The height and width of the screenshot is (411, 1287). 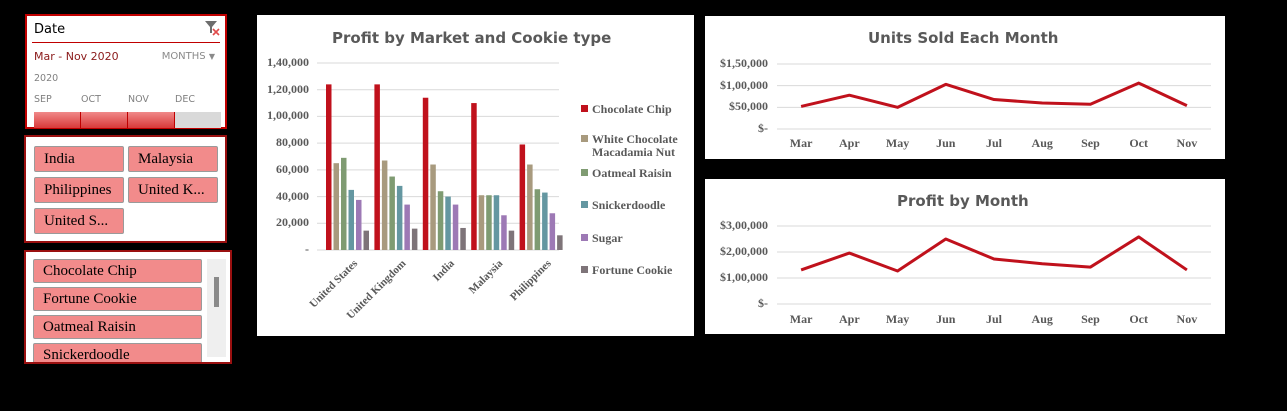 I want to click on timeline-month-sep, so click(x=57, y=120).